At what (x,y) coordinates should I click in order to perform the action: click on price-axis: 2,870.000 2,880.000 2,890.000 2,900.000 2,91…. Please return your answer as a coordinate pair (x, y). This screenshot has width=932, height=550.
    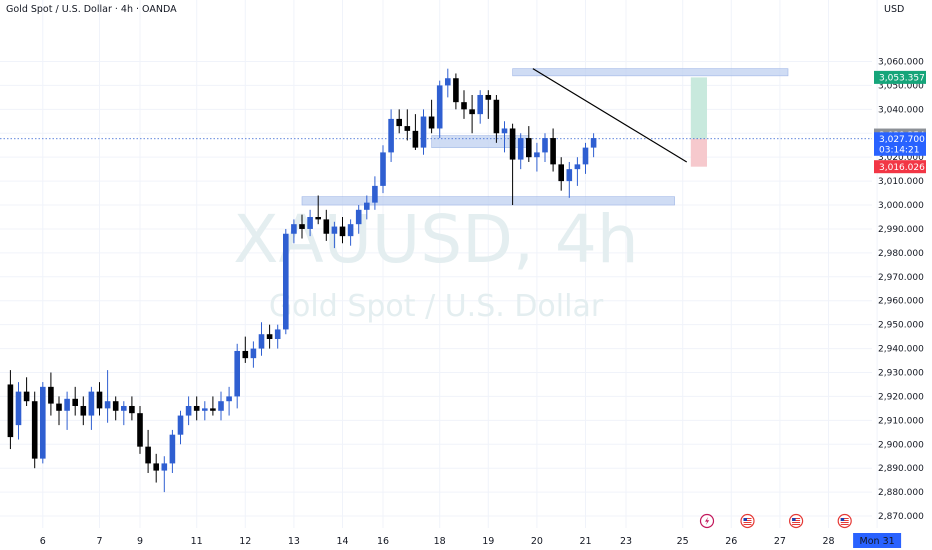
    Looking at the image, I should click on (901, 289).